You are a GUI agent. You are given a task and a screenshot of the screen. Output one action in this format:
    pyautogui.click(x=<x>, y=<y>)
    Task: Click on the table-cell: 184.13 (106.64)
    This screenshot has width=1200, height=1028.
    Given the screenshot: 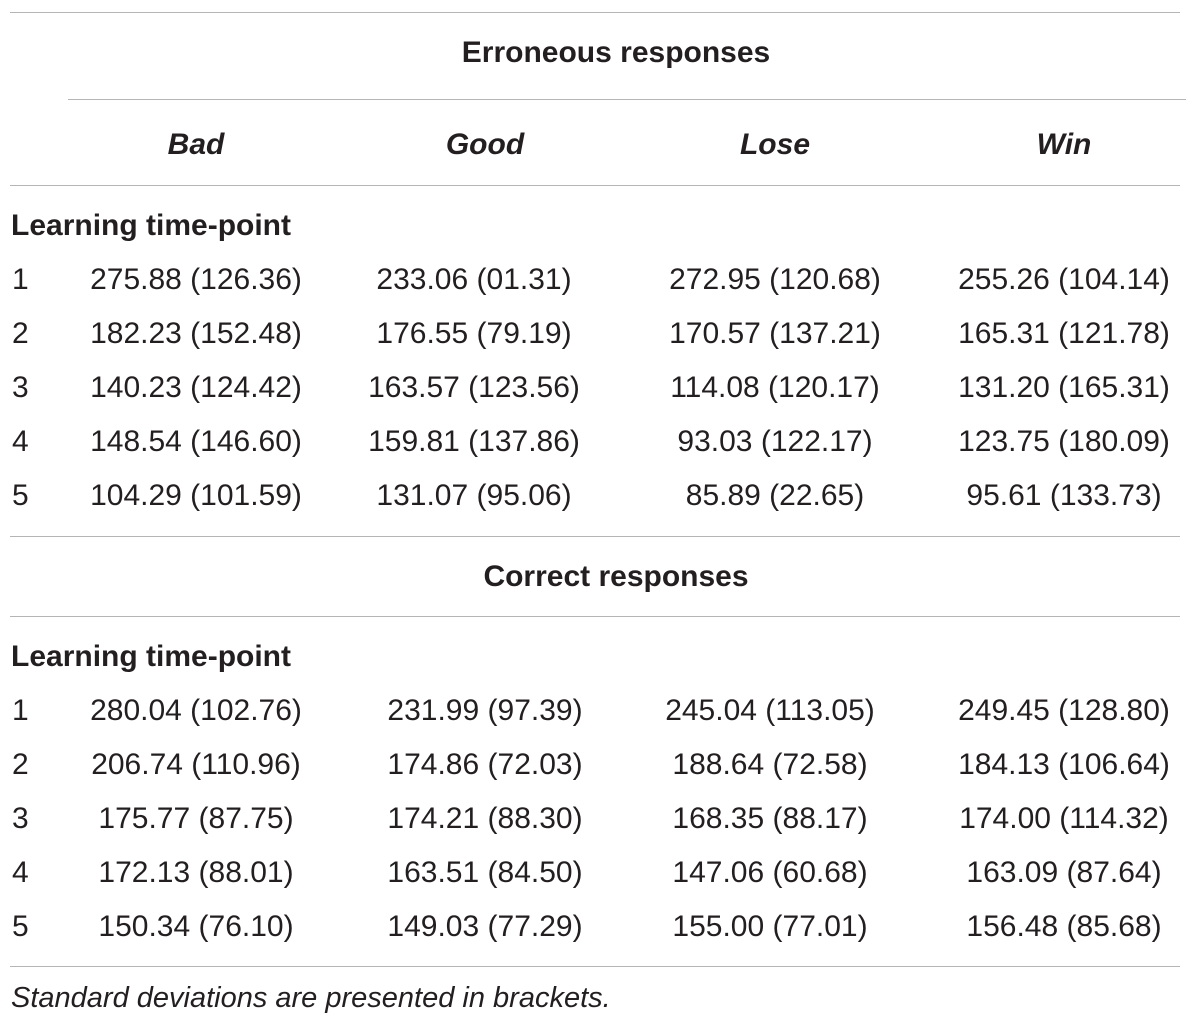 What is the action you would take?
    pyautogui.click(x=1064, y=764)
    